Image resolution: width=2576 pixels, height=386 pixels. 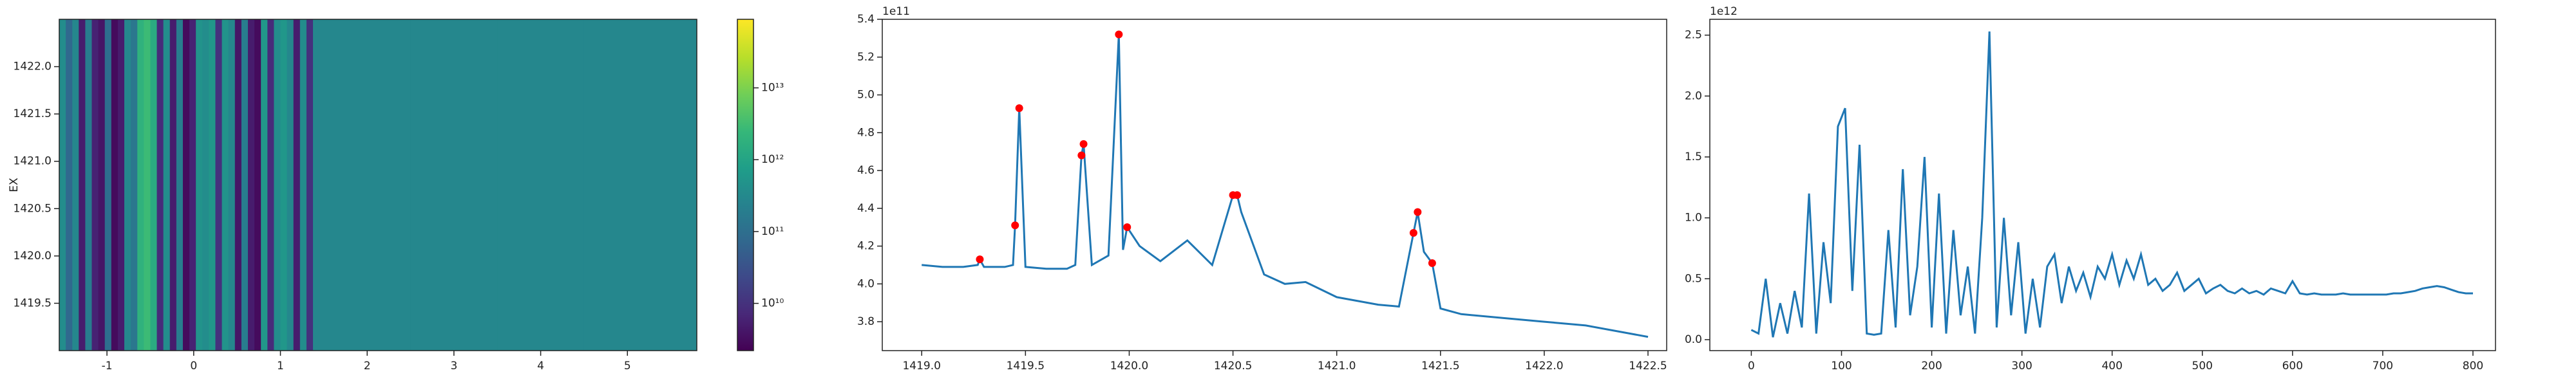 I want to click on y-tick-label: 4.0, so click(x=866, y=283).